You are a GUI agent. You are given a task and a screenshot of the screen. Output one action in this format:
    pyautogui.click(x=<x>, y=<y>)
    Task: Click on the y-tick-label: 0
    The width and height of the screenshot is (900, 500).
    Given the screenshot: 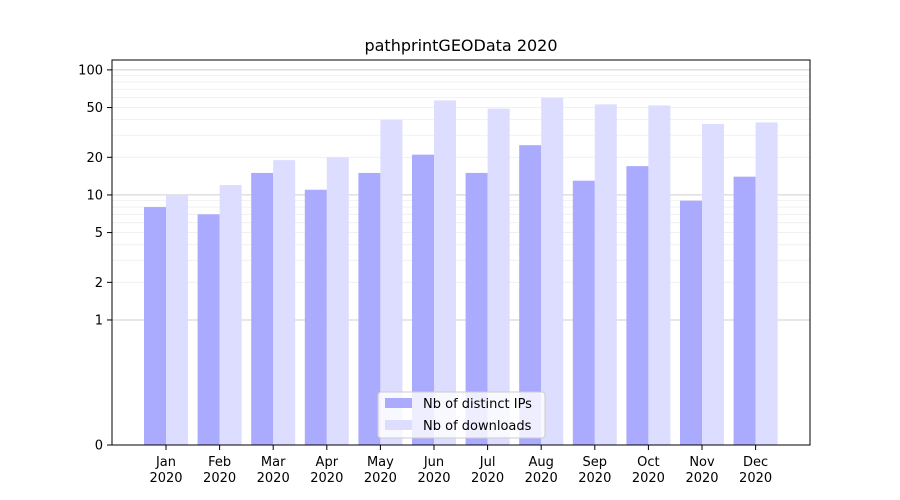 What is the action you would take?
    pyautogui.click(x=99, y=446)
    